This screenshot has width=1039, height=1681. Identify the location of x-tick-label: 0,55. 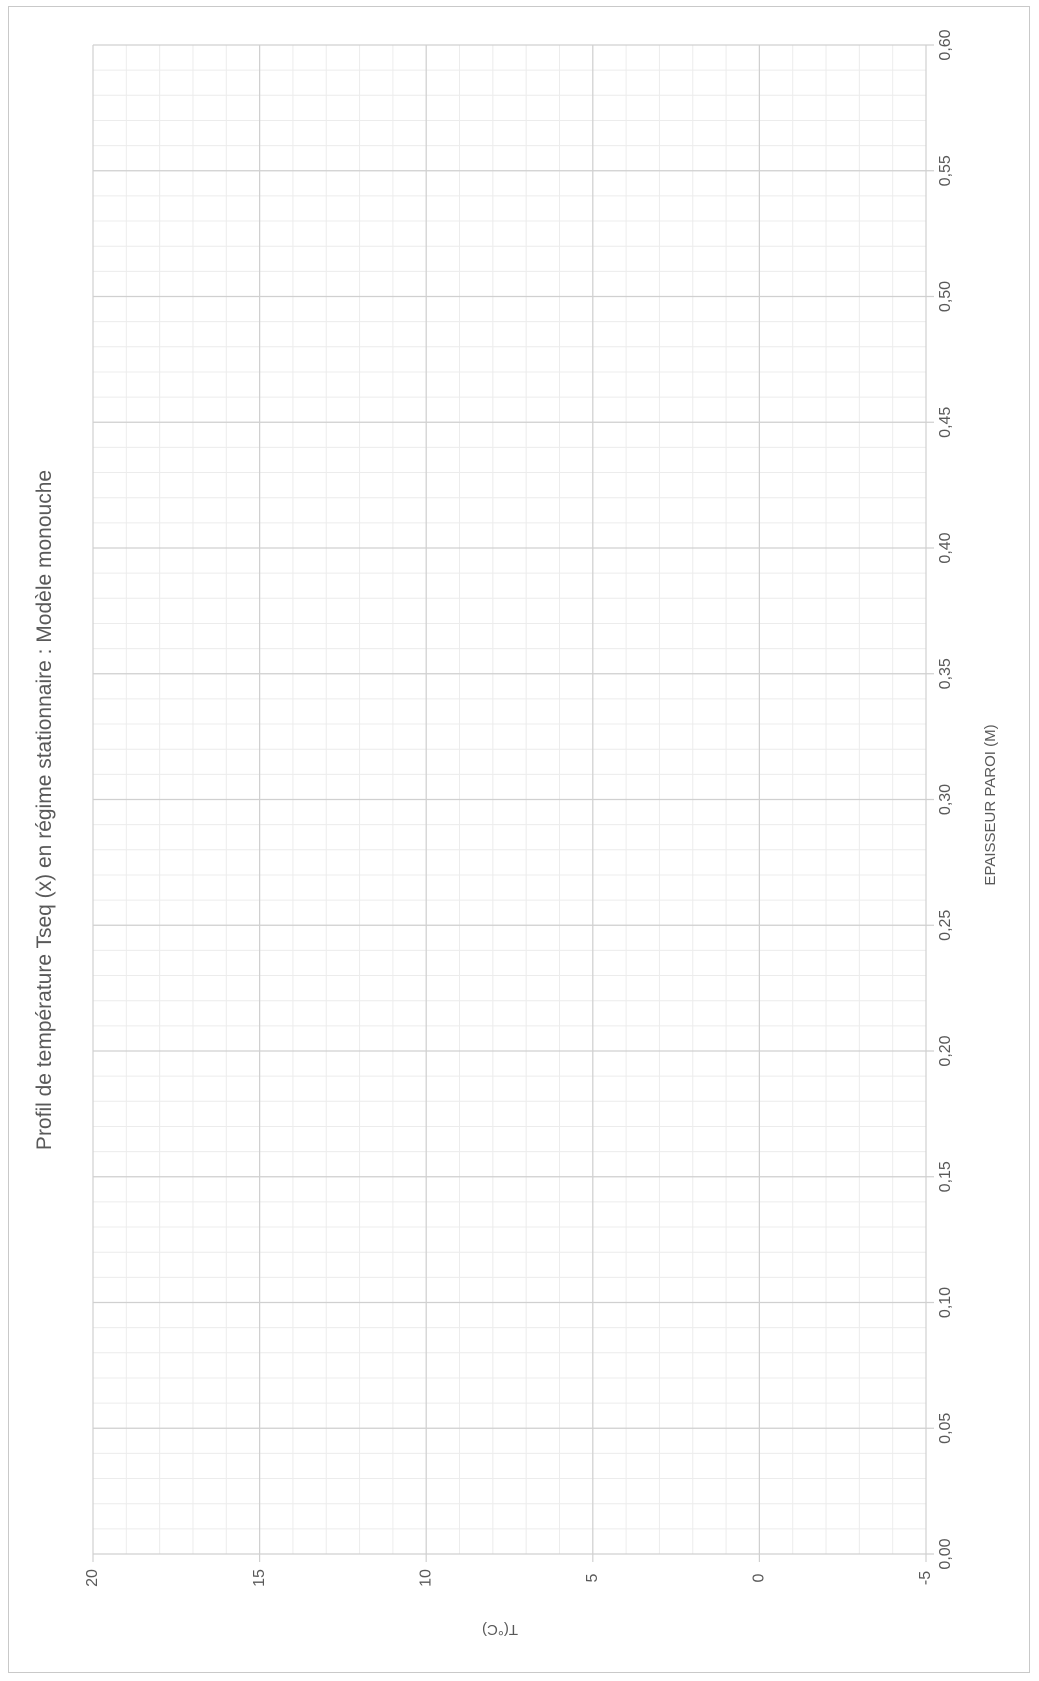
(945, 170).